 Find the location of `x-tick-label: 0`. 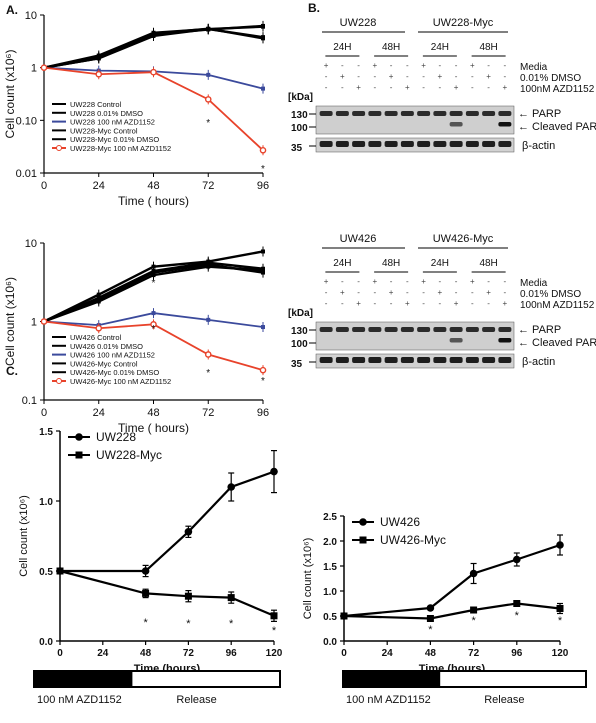

x-tick-label: 0 is located at coordinates (44, 413).